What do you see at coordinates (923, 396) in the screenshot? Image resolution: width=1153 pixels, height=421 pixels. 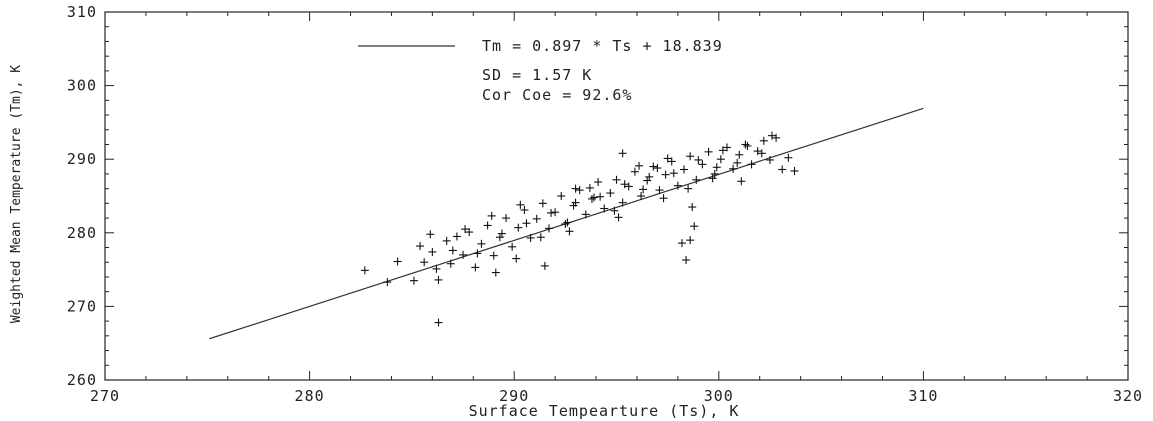 I see `x-tick-label: 310` at bounding box center [923, 396].